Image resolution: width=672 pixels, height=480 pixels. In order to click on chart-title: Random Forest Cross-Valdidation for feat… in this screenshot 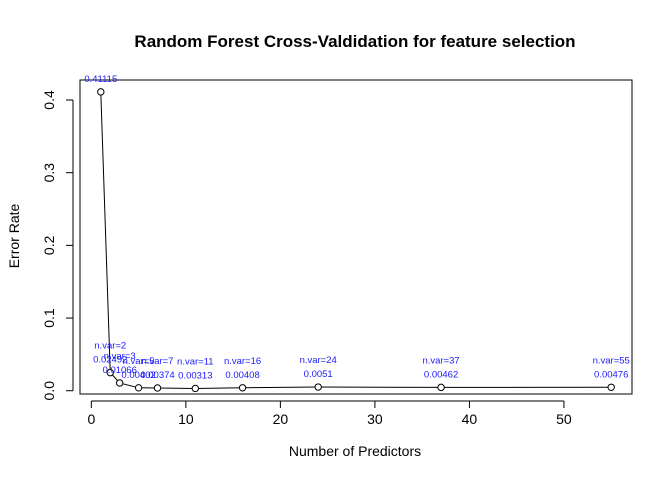, I will do `click(354, 41)`.